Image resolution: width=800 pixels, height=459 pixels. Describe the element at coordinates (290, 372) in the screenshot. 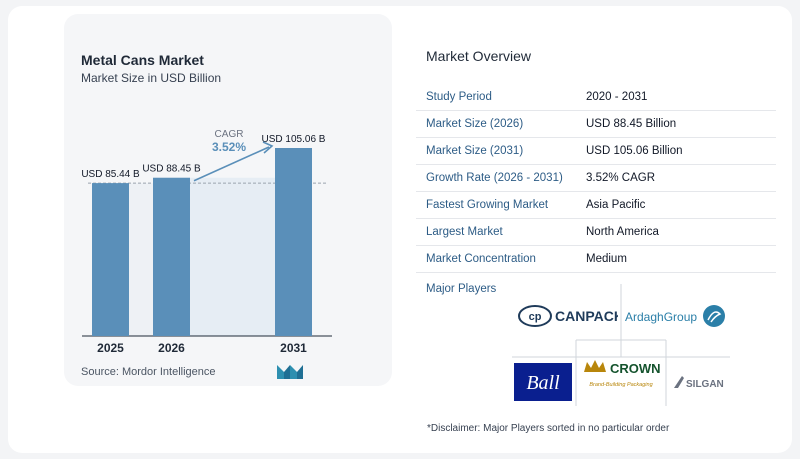

I see `mordor-logo-icon` at that location.